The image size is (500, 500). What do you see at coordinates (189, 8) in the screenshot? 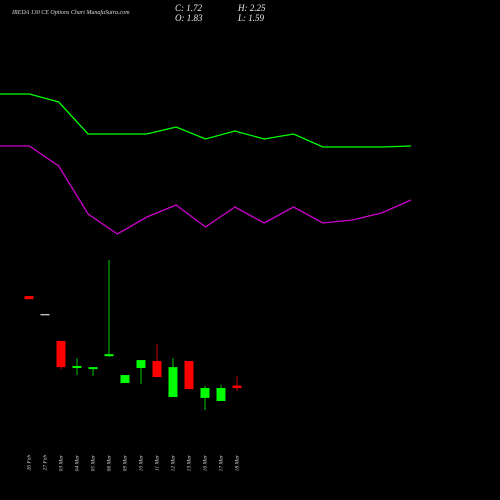
I see `close-label: C: 1.72` at bounding box center [189, 8].